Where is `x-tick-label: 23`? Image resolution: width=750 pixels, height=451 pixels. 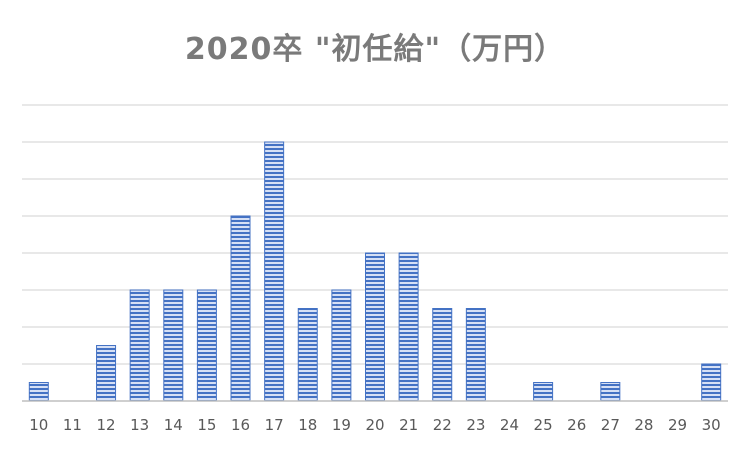
x-tick-label: 23 is located at coordinates (475, 425).